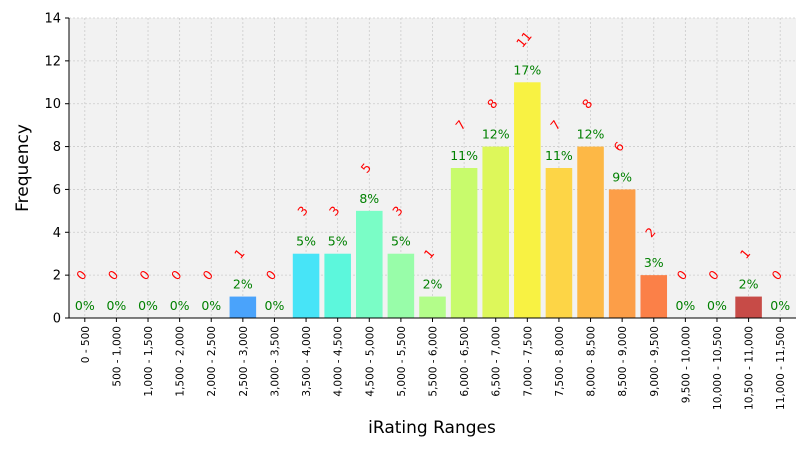 This screenshot has width=810, height=450. What do you see at coordinates (781, 368) in the screenshot?
I see `x-tick-label: 11,000 - 11,500` at bounding box center [781, 368].